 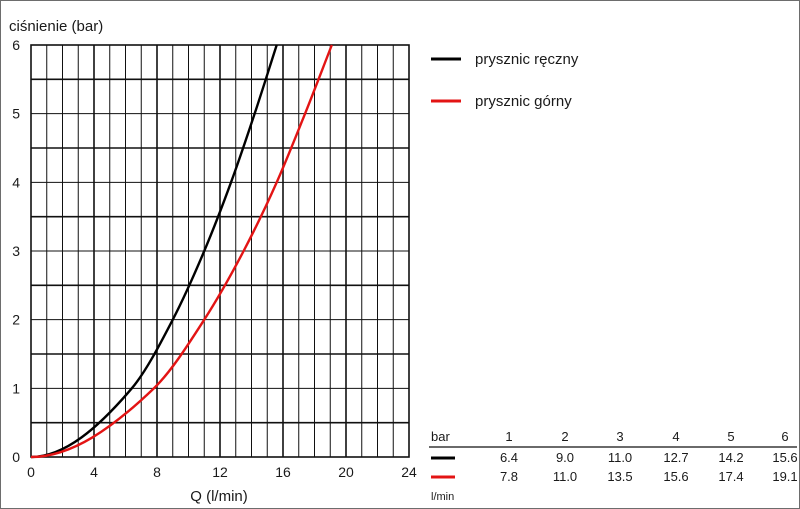 What do you see at coordinates (16, 114) in the screenshot?
I see `y-tick-label: 5` at bounding box center [16, 114].